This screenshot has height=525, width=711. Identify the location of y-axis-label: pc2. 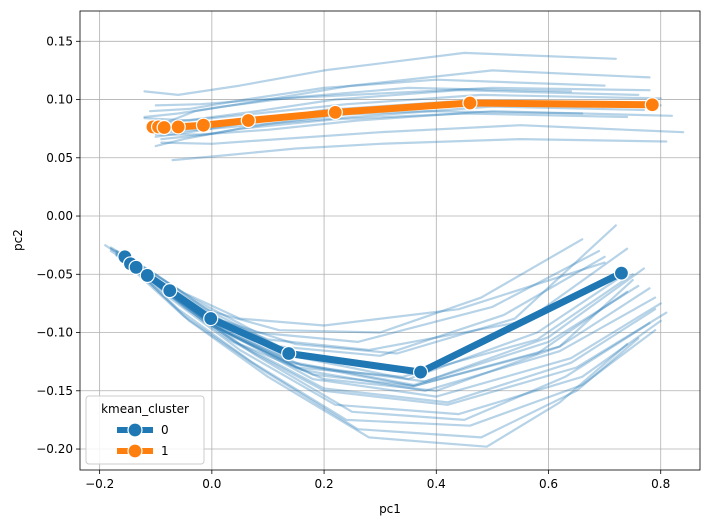
(18, 240).